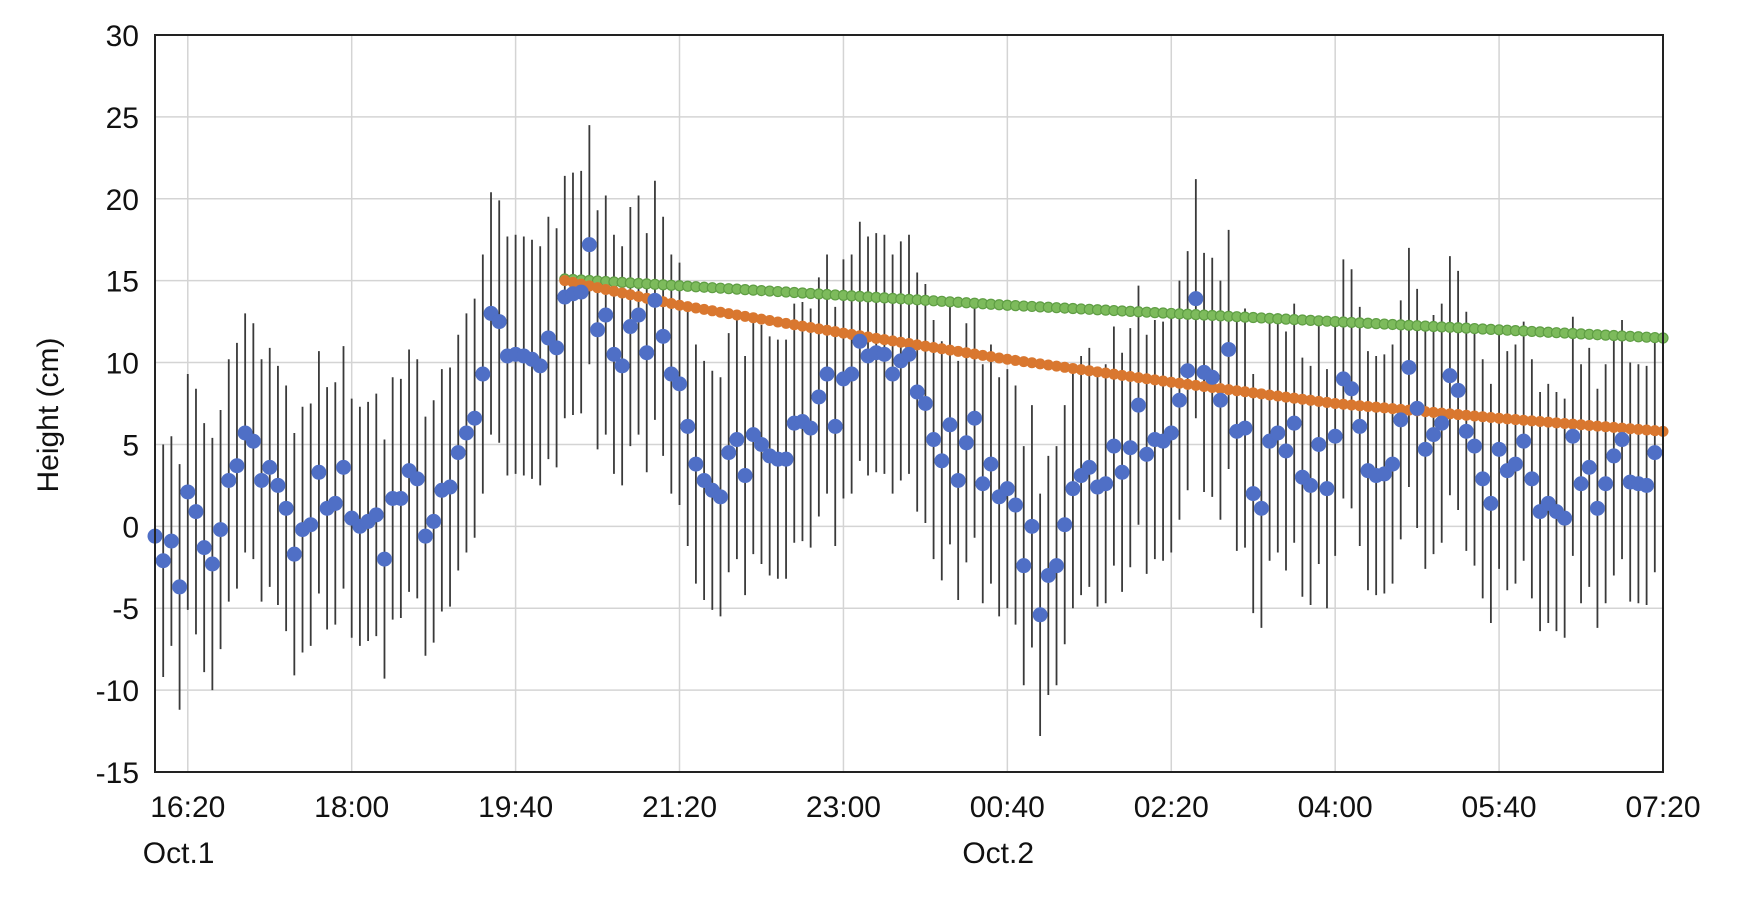 Image resolution: width=1758 pixels, height=912 pixels. What do you see at coordinates (130, 527) in the screenshot?
I see `y-tick-label: 0` at bounding box center [130, 527].